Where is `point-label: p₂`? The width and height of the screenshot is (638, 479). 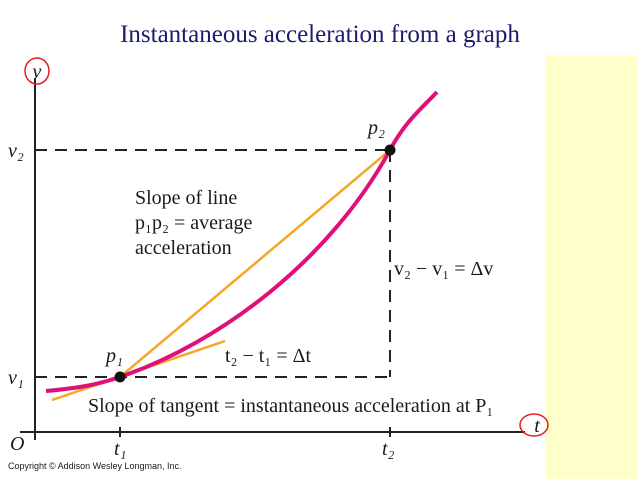
point-label: p₂ is located at coordinates (375, 128).